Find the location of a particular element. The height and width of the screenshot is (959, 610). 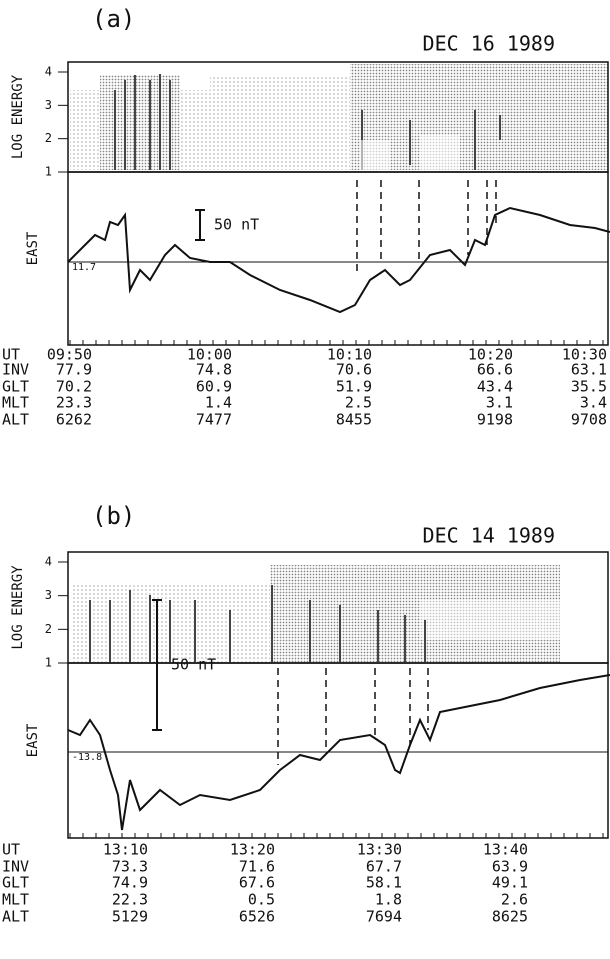

row-value: 3.4 is located at coordinates (593, 403).